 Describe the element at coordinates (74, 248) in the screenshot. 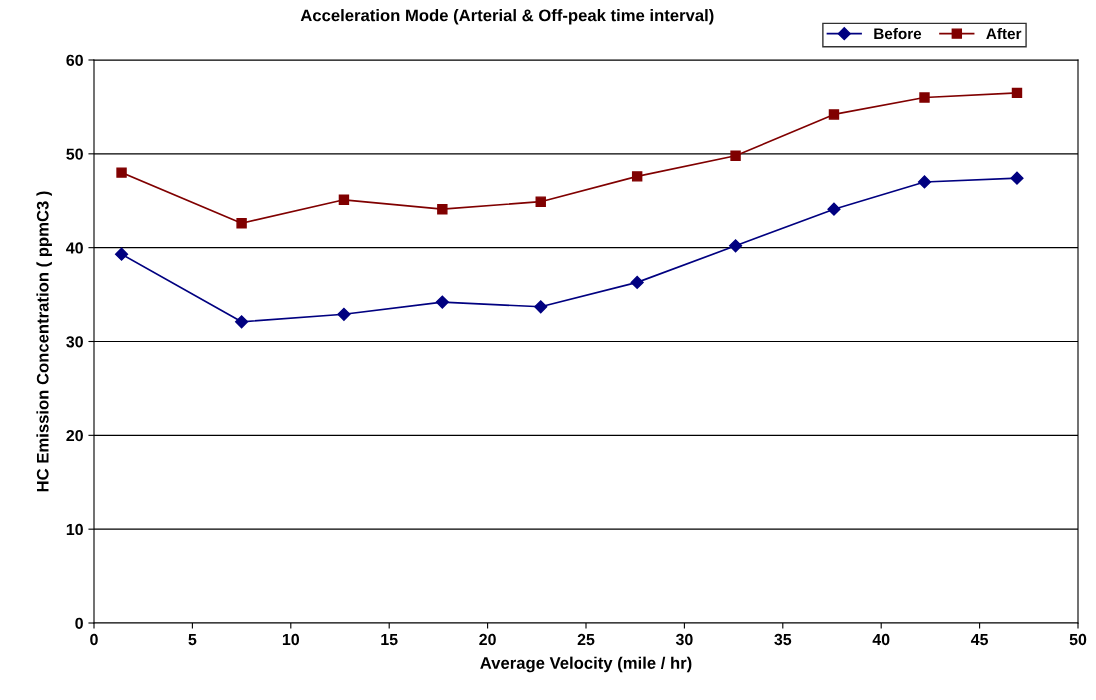

I see `y-tick-label: 40` at that location.